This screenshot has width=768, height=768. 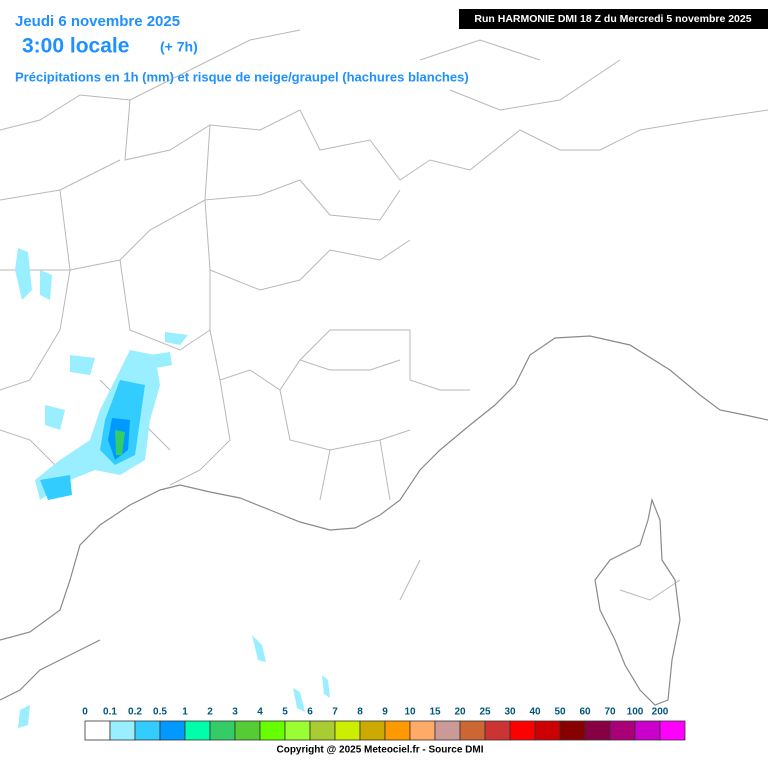 I want to click on legend-label: 5, so click(x=285, y=712).